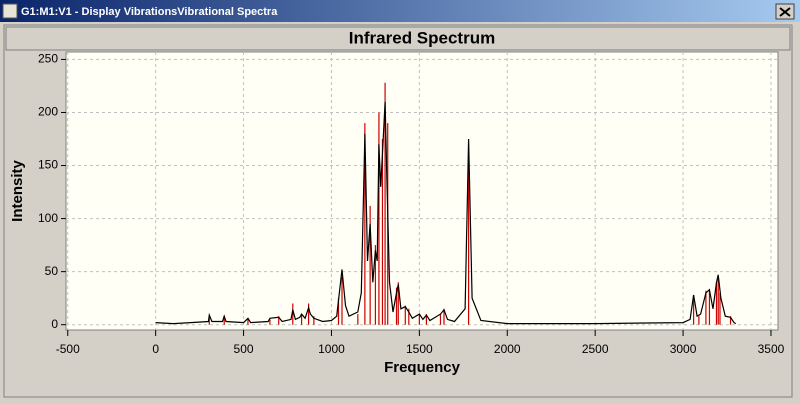  I want to click on x-tick-label: 1000, so click(331, 349).